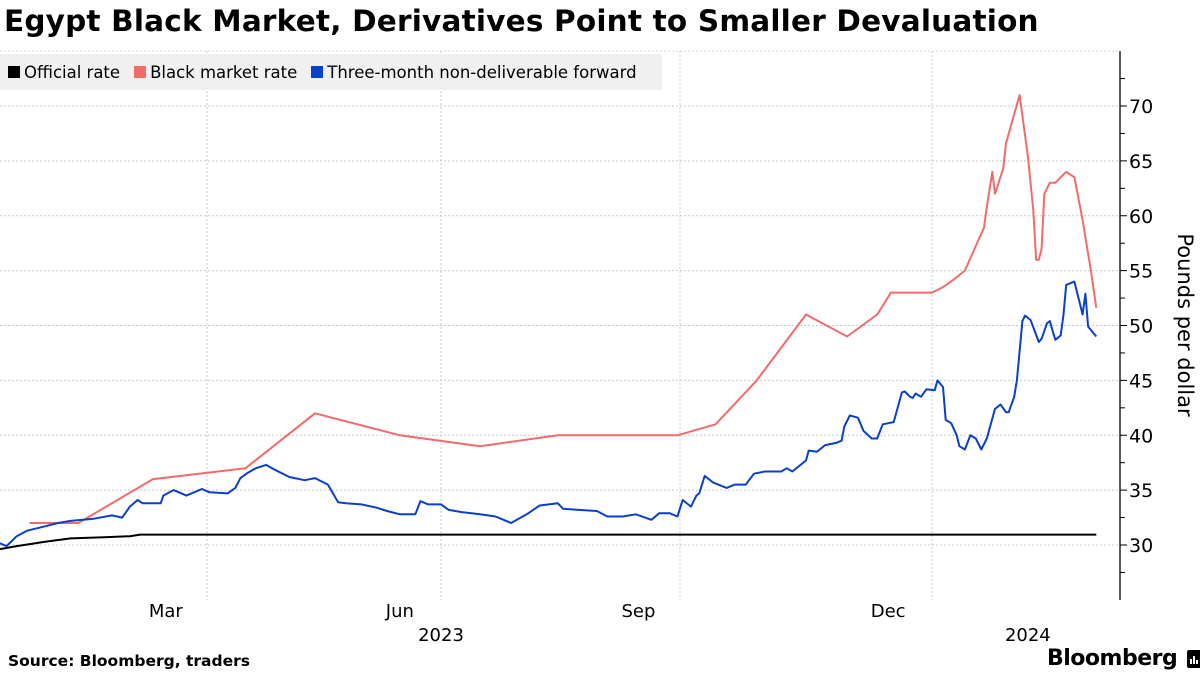 The height and width of the screenshot is (675, 1200). What do you see at coordinates (638, 611) in the screenshot?
I see `x-tick-label: Sep` at bounding box center [638, 611].